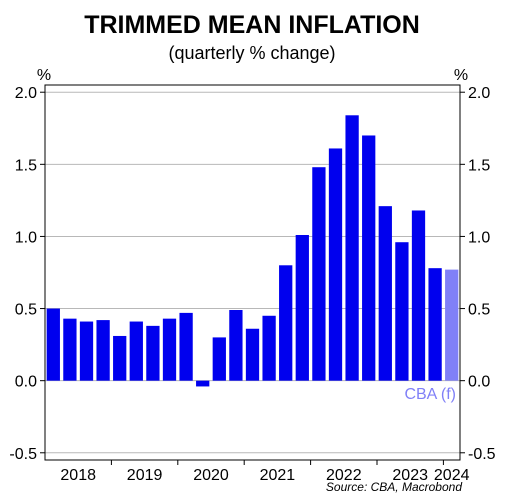  Describe the element at coordinates (452, 325) in the screenshot. I see `bar-q1-2024` at that location.